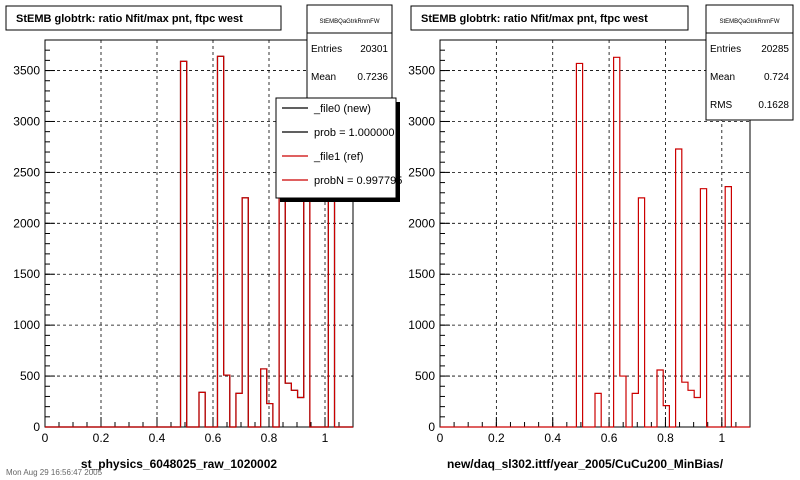 The height and width of the screenshot is (480, 800). Describe the element at coordinates (338, 157) in the screenshot. I see `legend-label: _file1 (ref)` at that location.